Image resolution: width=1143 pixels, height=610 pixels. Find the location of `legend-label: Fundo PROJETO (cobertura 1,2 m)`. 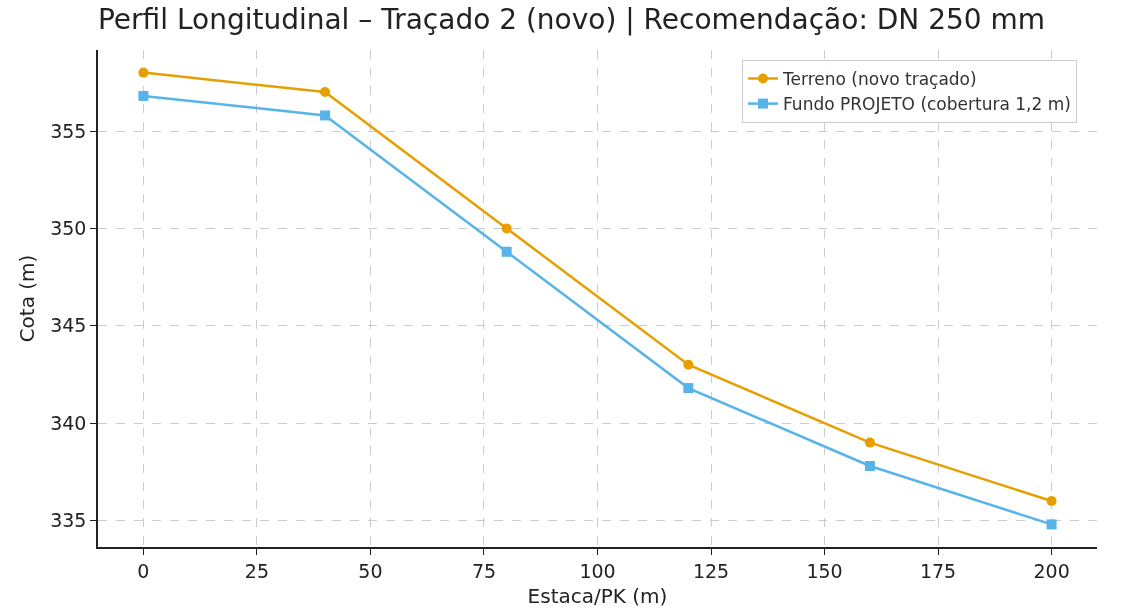

legend-label: Fundo PROJETO (cobertura 1,2 m) is located at coordinates (927, 104).